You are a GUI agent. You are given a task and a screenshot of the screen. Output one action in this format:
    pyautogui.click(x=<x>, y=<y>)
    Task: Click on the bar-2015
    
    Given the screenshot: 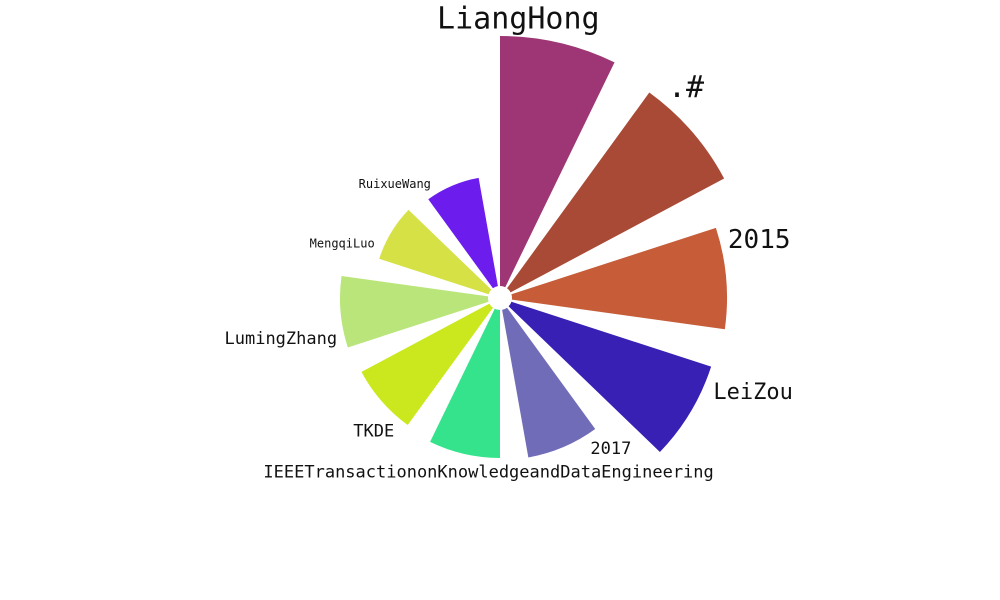 What is the action you would take?
    pyautogui.click(x=619, y=278)
    